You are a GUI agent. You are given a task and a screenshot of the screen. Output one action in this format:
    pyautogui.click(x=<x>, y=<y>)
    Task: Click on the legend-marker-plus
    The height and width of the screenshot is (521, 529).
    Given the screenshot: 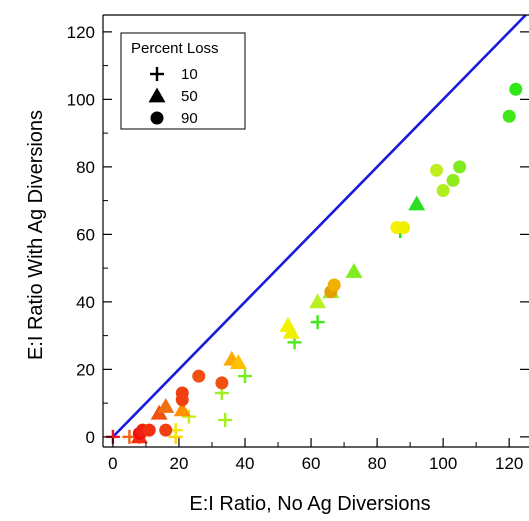 What is the action you would take?
    pyautogui.click(x=157, y=74)
    